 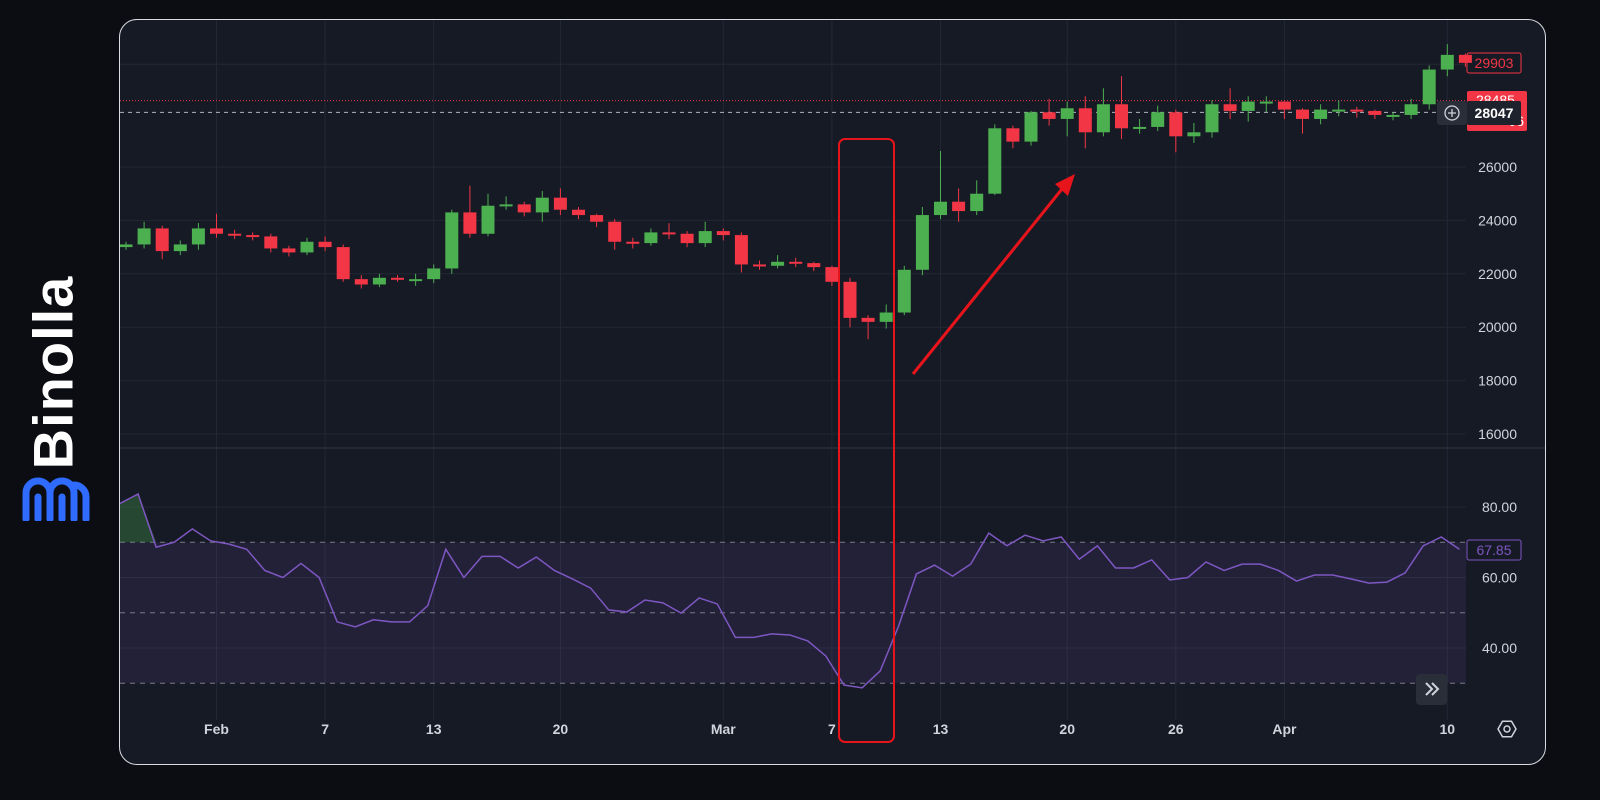 What do you see at coordinates (56, 499) in the screenshot?
I see `binolla-logo-icon` at bounding box center [56, 499].